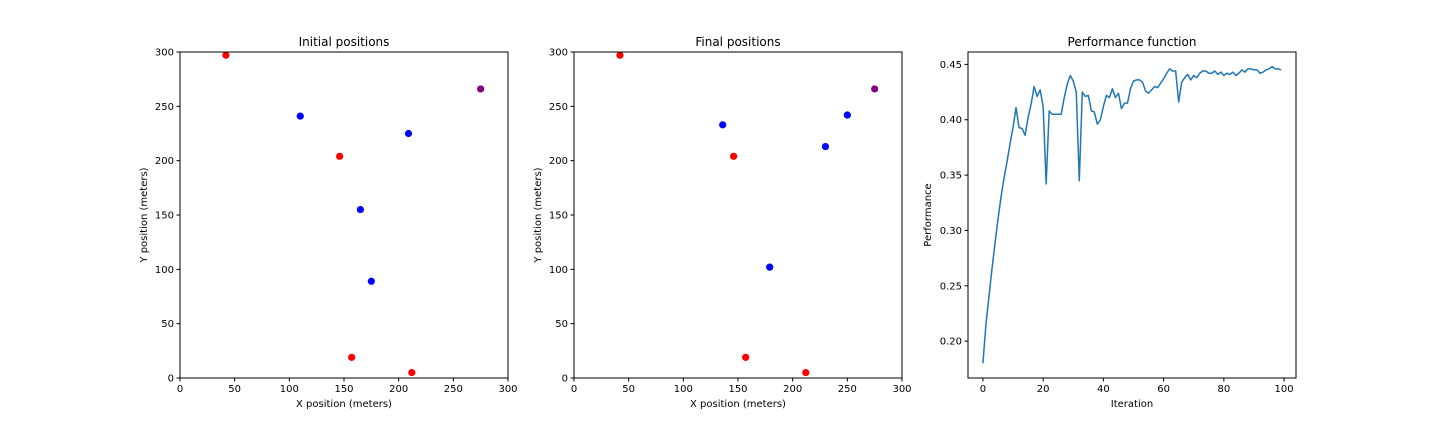 The width and height of the screenshot is (1440, 432). I want to click on plot-title: Initial positions, so click(344, 42).